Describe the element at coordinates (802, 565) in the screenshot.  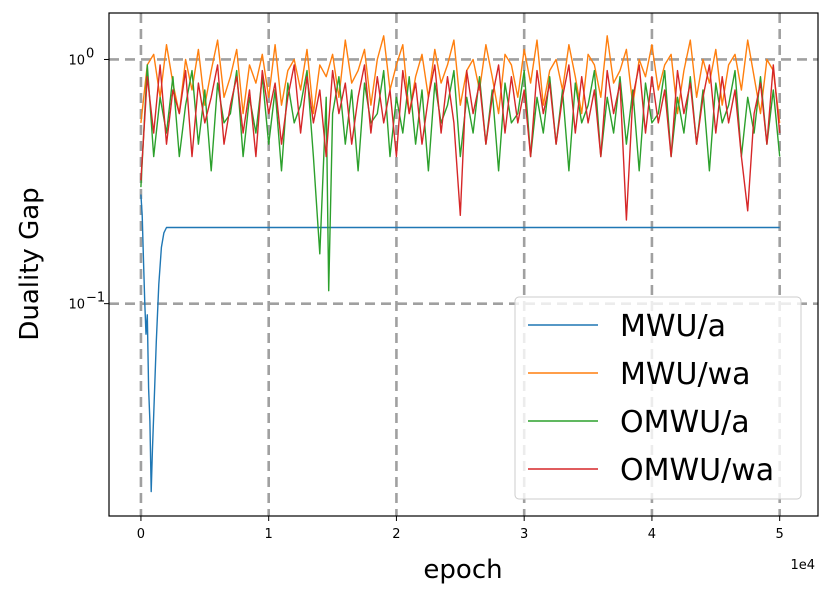
I see `x-offset-label: 1e4` at that location.